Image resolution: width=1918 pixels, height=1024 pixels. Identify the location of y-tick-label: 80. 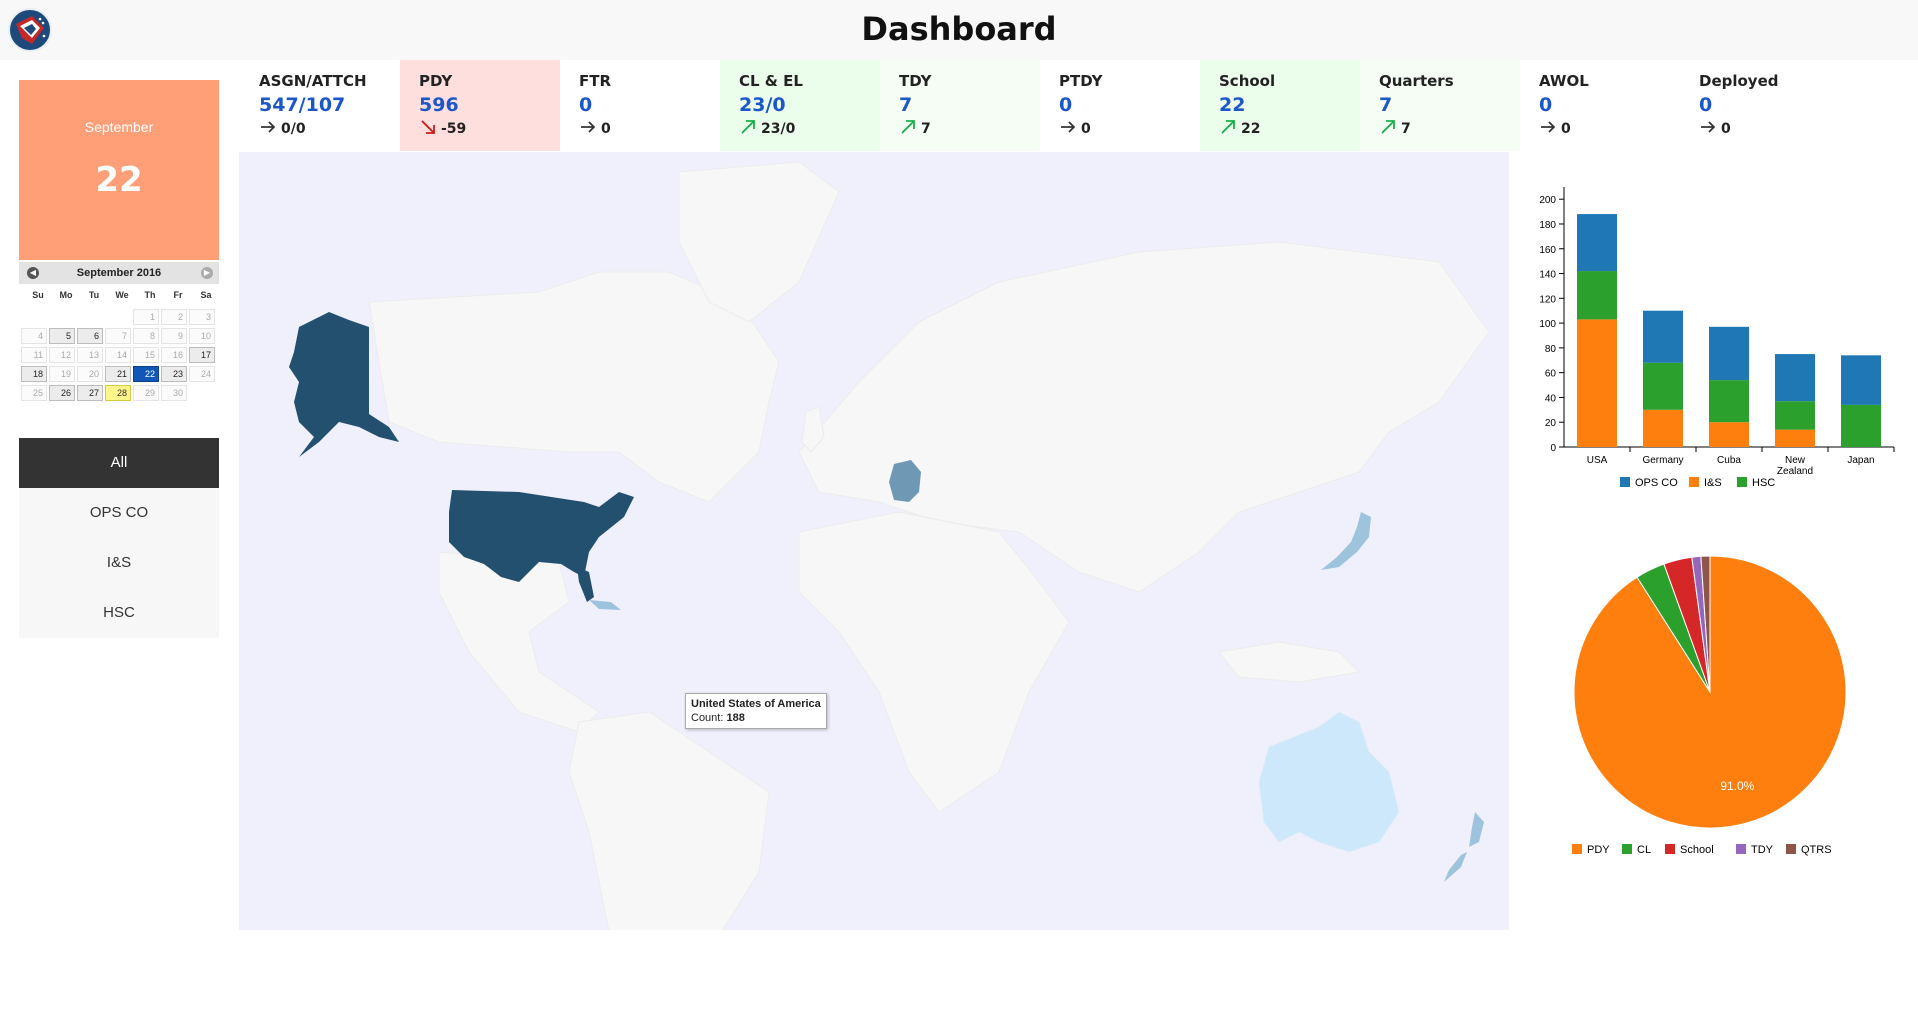
(1551, 349).